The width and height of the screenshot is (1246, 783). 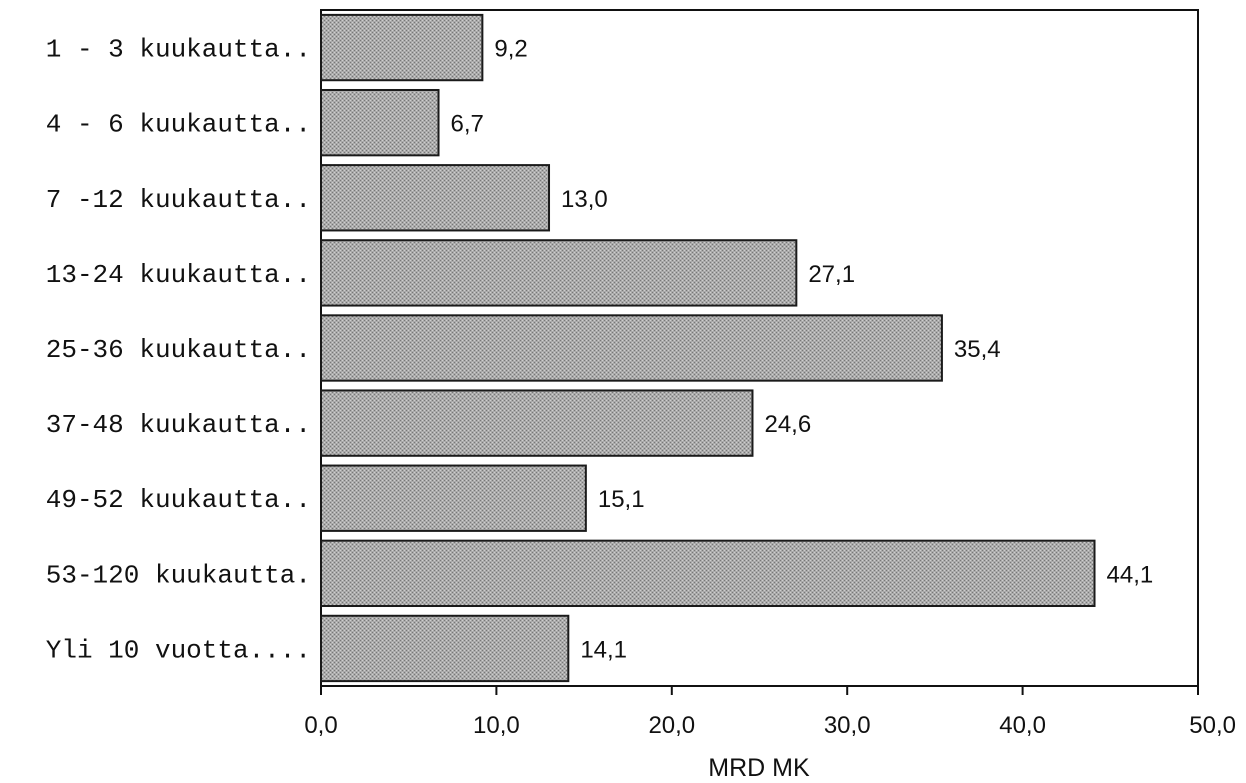 I want to click on category-label: 25-36 kuukautta.., so click(x=178, y=350).